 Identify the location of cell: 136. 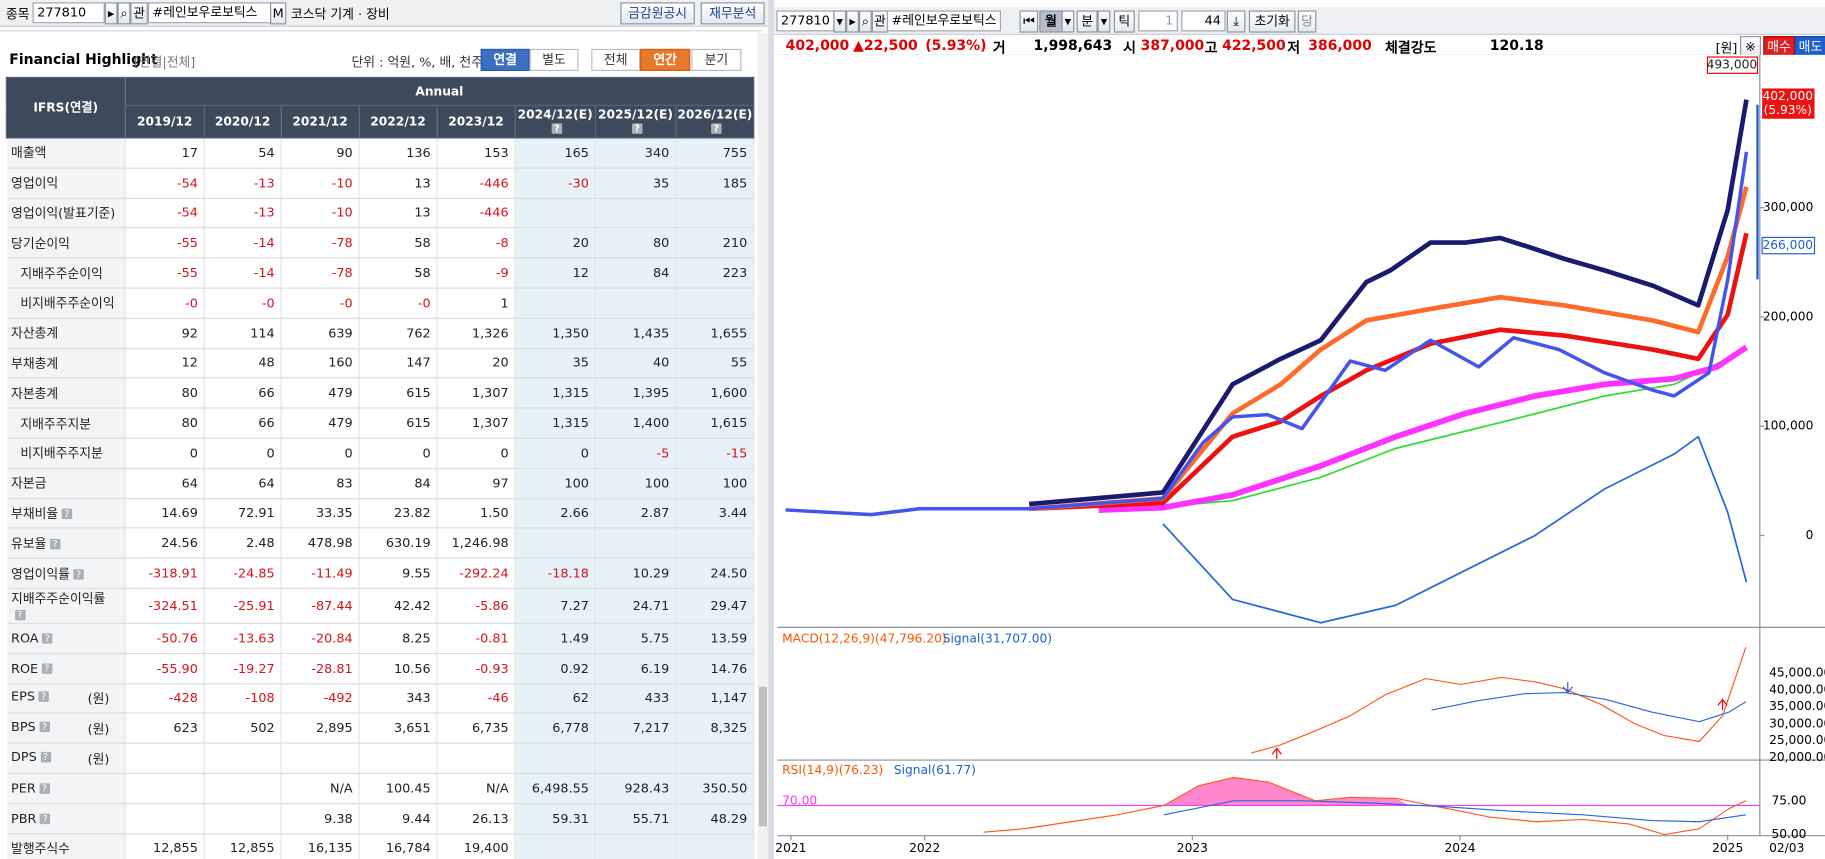
(398, 153).